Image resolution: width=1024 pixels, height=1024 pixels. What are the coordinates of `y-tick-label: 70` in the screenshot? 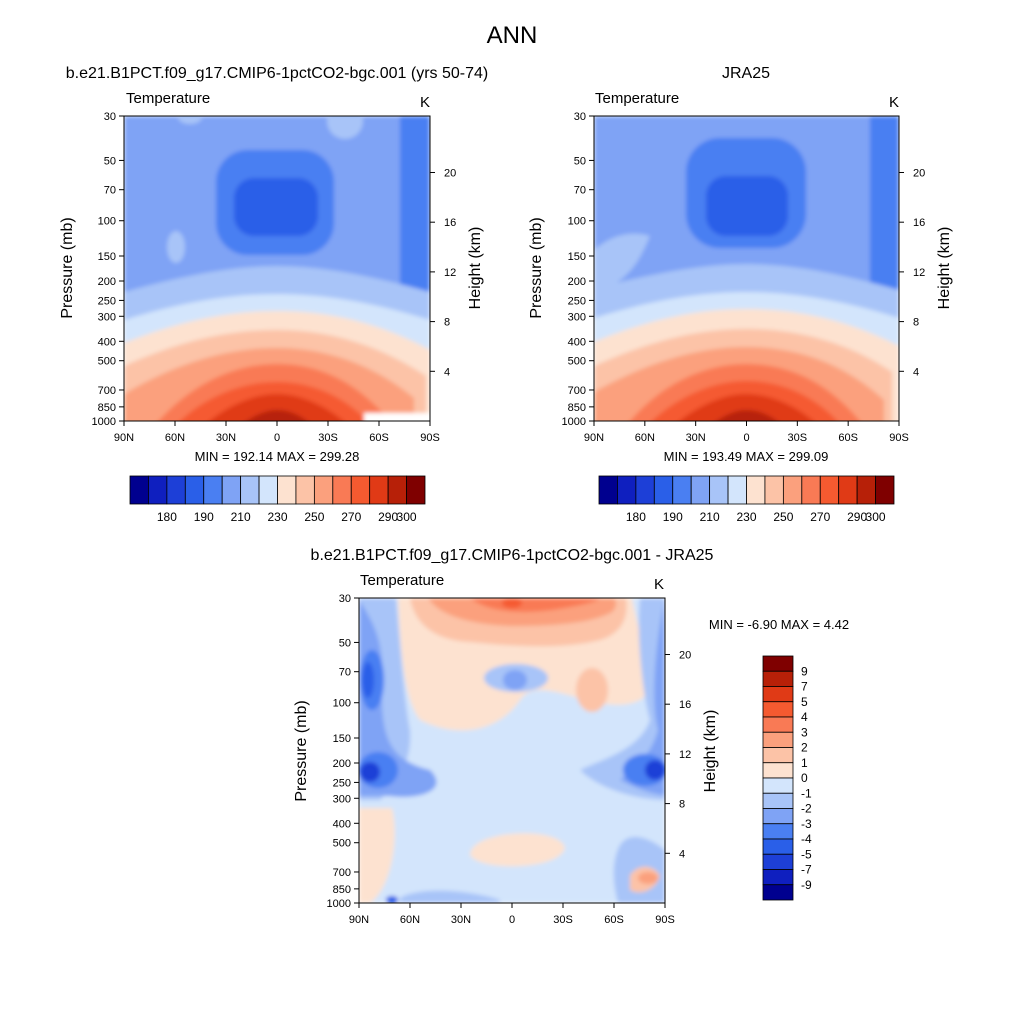 It's located at (345, 673).